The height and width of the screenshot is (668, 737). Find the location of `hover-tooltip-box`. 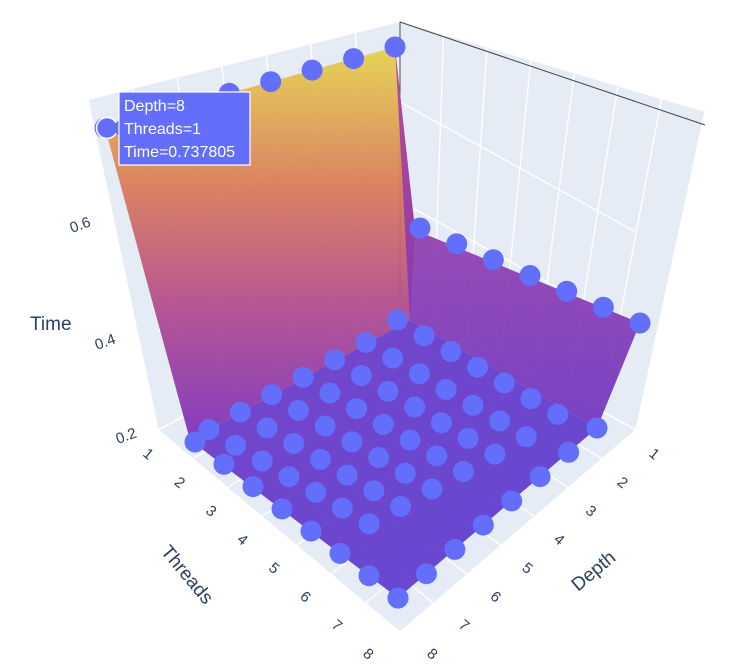

hover-tooltip-box is located at coordinates (184, 128).